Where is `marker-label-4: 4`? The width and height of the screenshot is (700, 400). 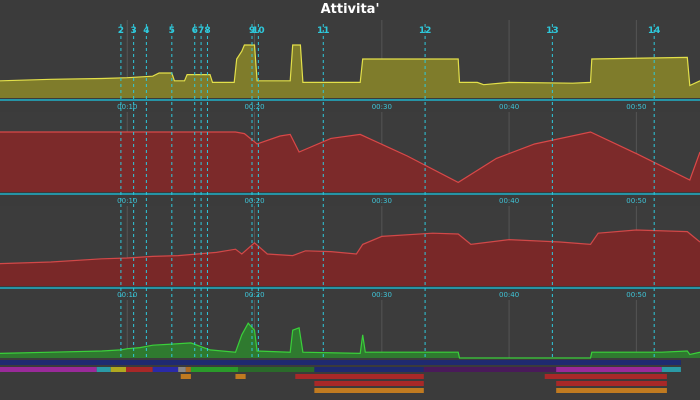
marker-label-4: 4 is located at coordinates (146, 31).